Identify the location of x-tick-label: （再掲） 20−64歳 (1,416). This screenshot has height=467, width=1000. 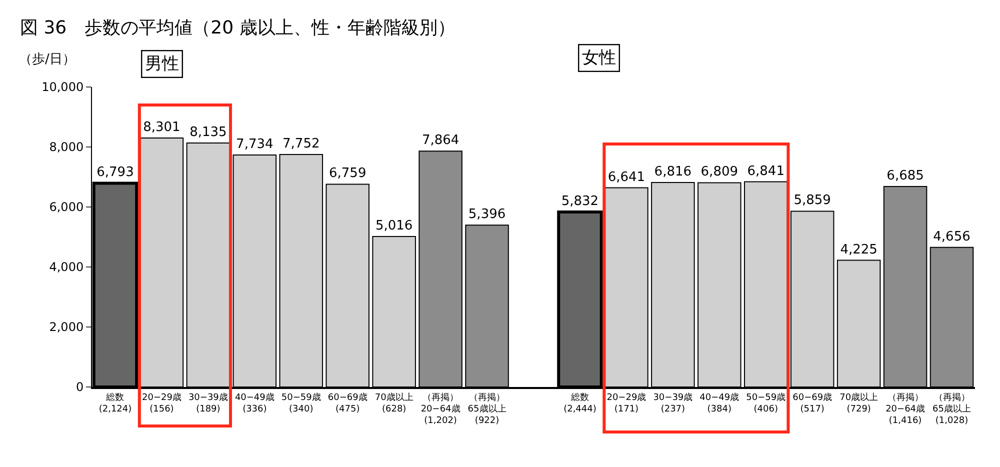
(906, 409).